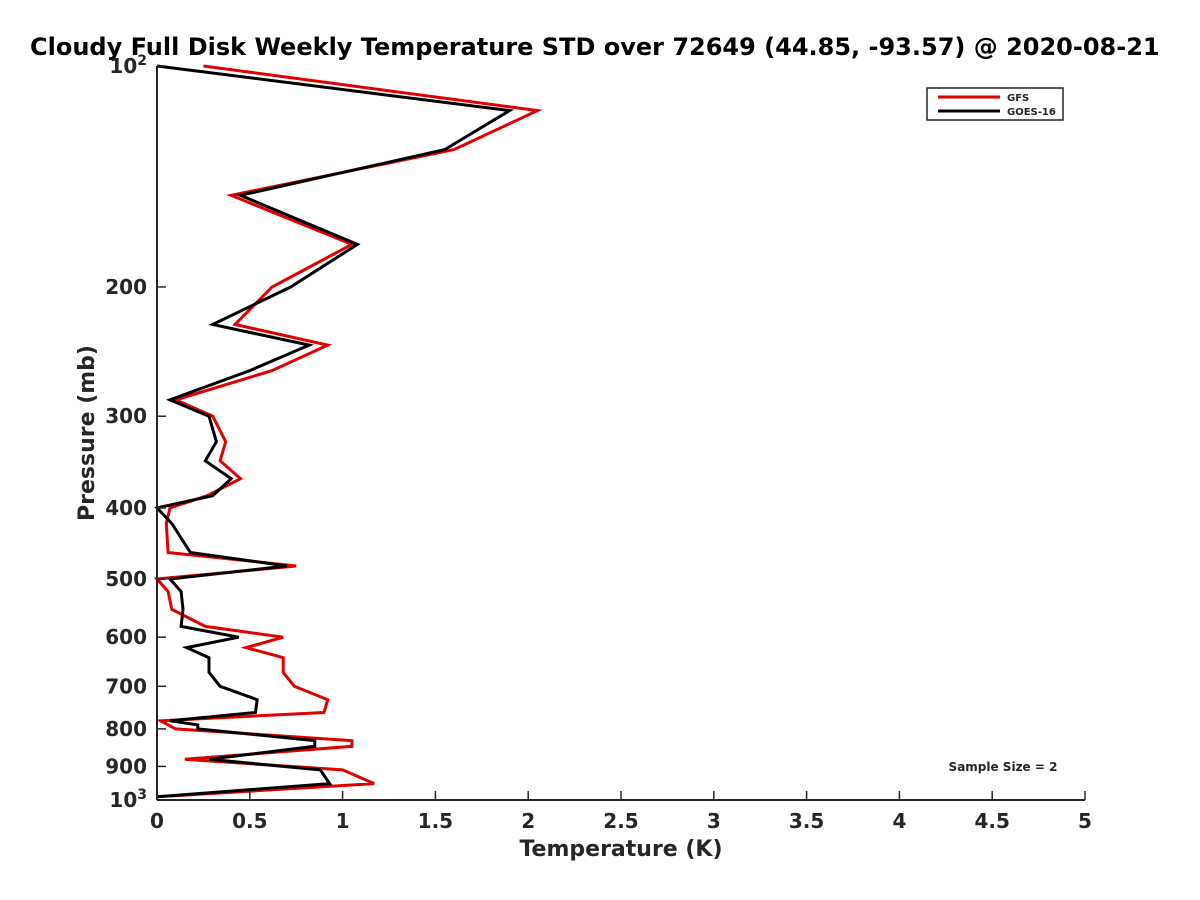 This screenshot has width=1200, height=900. I want to click on y-tick-label: 10³, so click(128, 799).